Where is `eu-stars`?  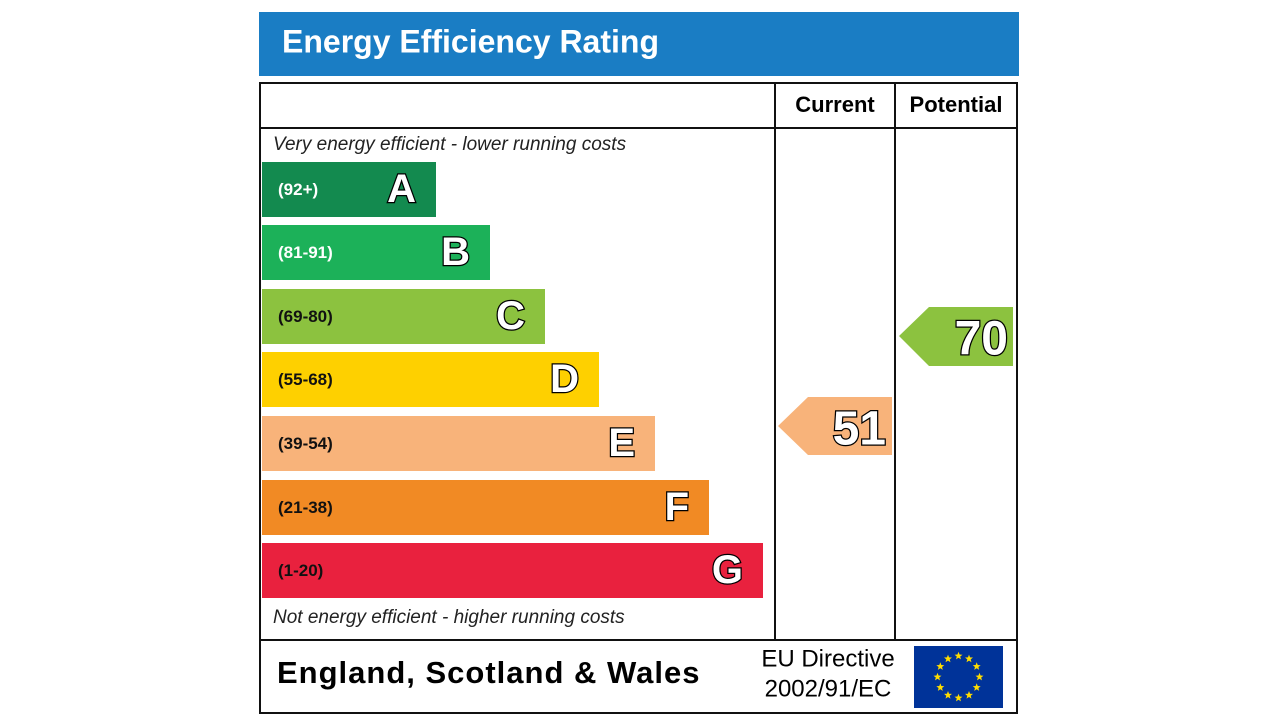 eu-stars is located at coordinates (958, 676).